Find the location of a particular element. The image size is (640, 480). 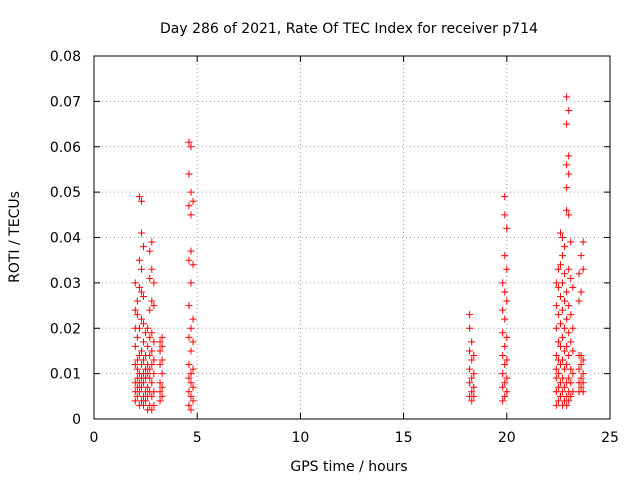

y-tick-label: 0.05 is located at coordinates (65, 193).